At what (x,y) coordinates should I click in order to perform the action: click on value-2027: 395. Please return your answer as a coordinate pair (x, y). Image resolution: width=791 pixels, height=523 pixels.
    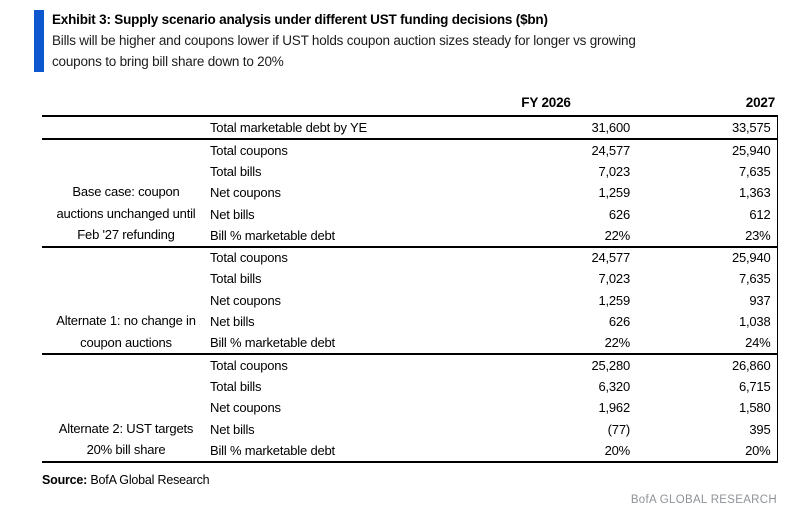
    Looking at the image, I should click on (705, 429).